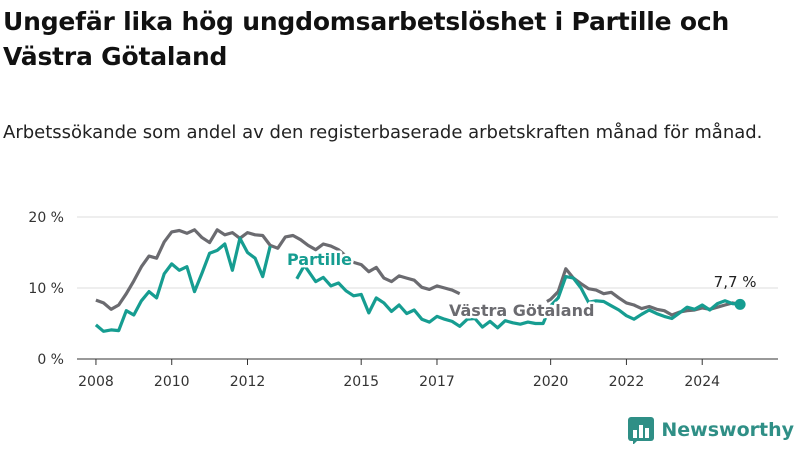 The image size is (800, 450). I want to click on series-label-partille-halo: Partille, so click(319, 259).